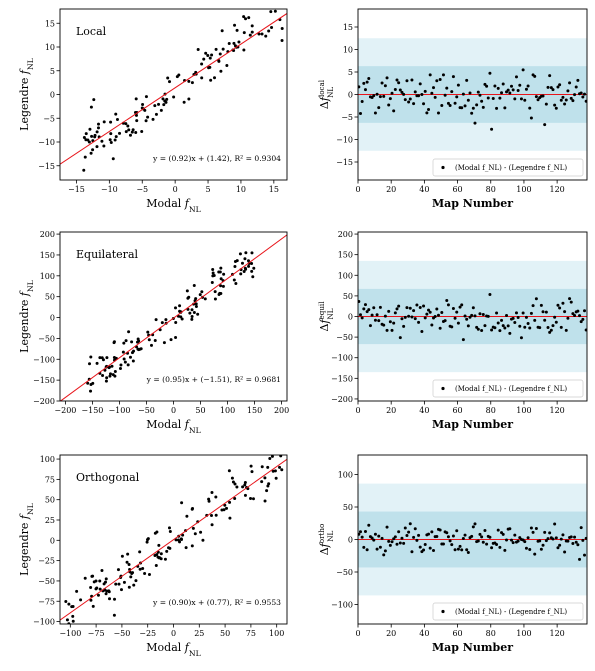 The image size is (595, 671). I want to click on y-axis-label: Legendre fNL, so click(26, 94).